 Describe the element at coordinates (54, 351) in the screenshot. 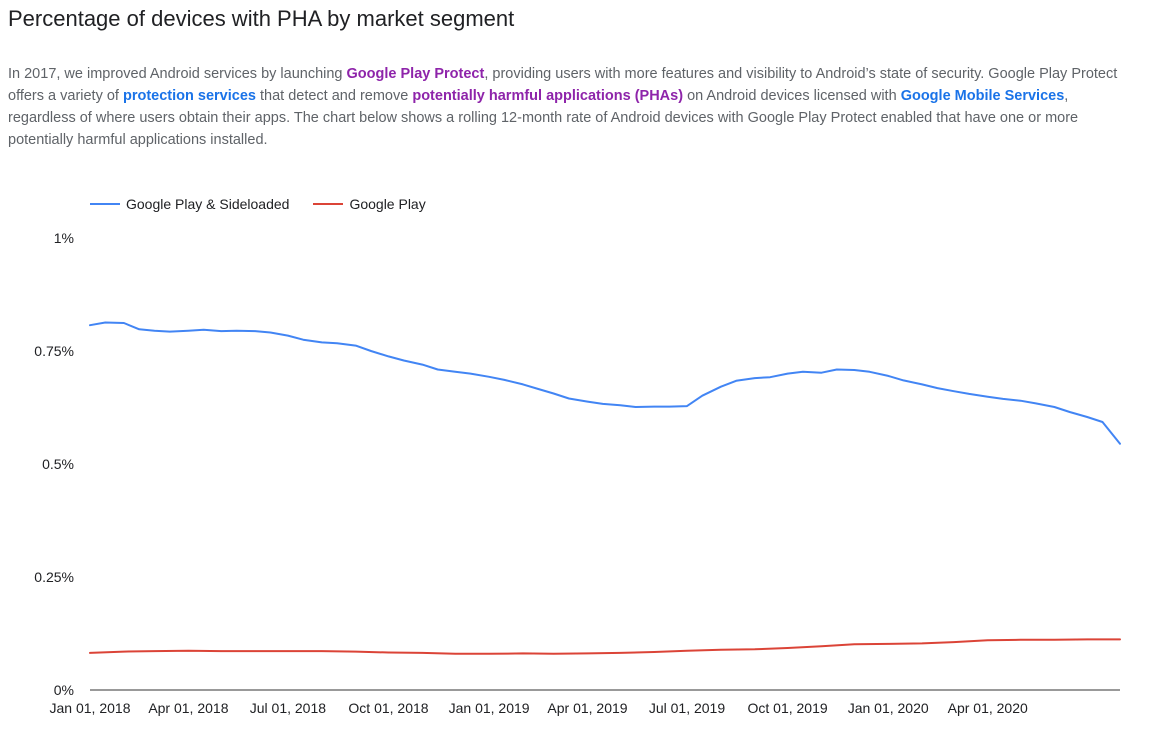

I see `y-tick-label: 0.75%` at that location.